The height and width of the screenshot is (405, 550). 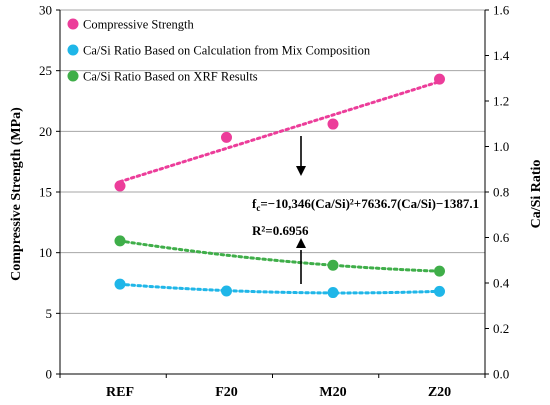 I want to click on right-tick-label: 0.4, so click(x=501, y=283).